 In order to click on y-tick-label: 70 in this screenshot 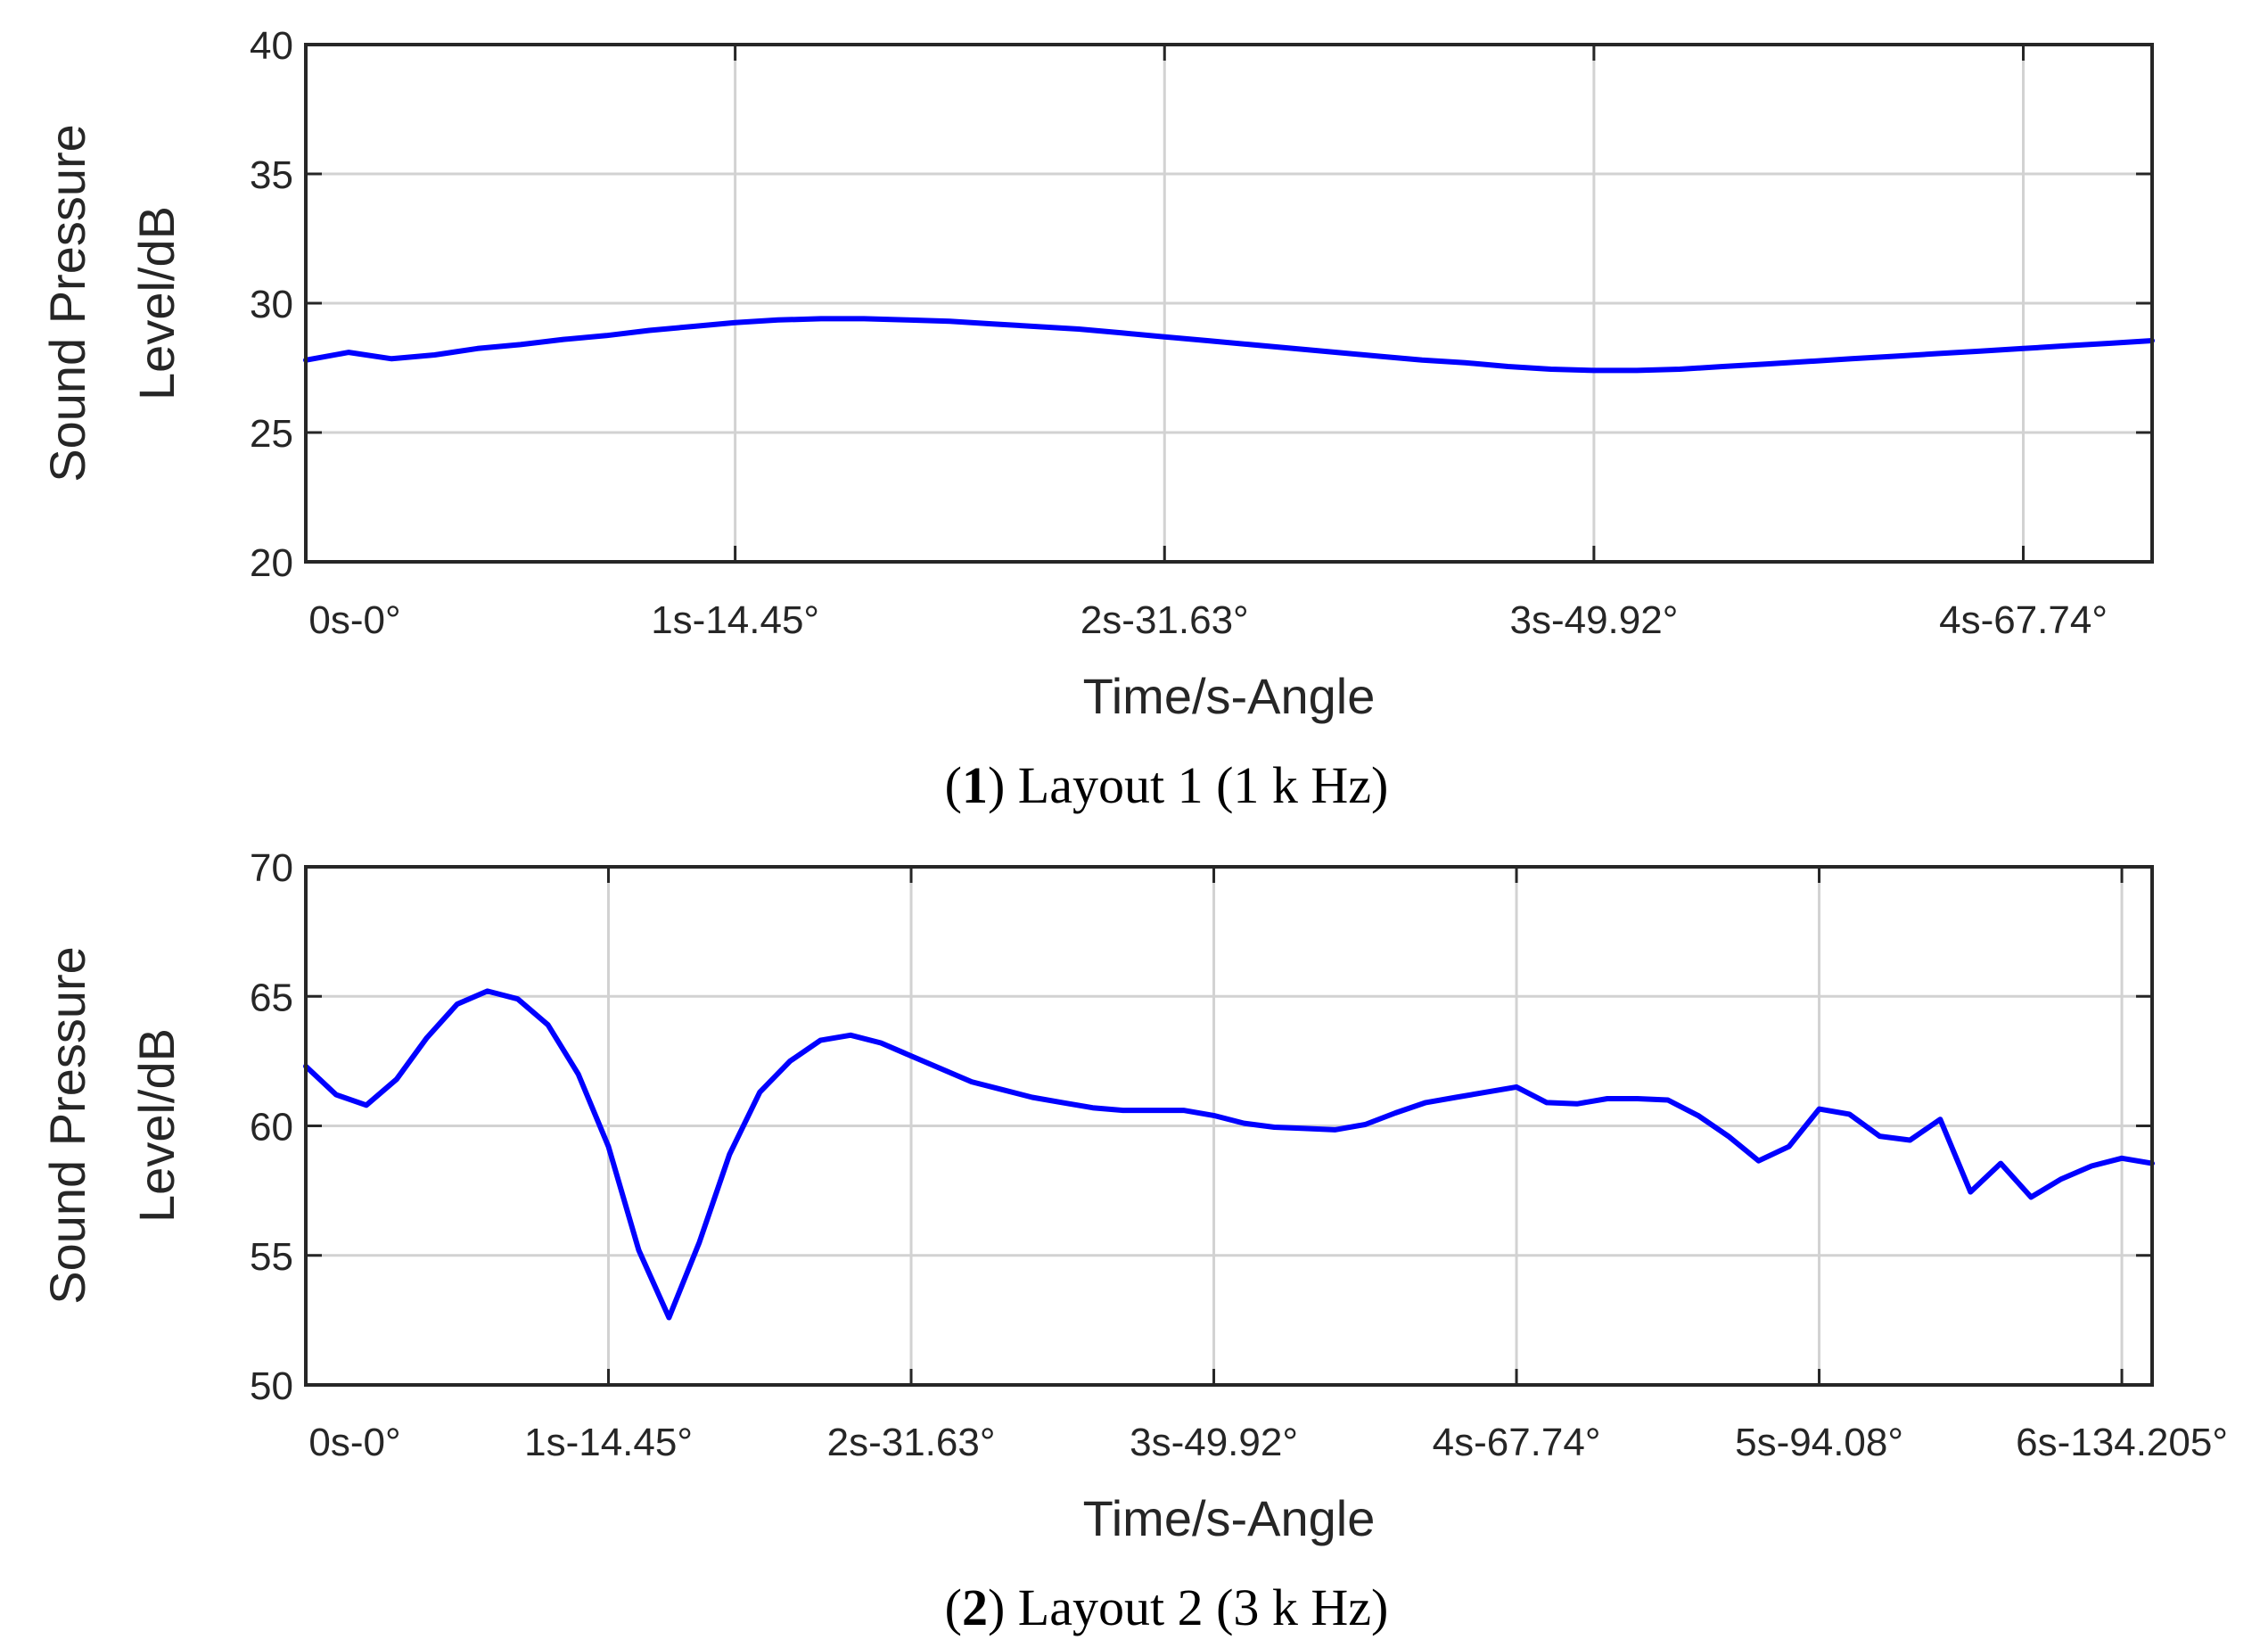, I will do `click(271, 868)`.